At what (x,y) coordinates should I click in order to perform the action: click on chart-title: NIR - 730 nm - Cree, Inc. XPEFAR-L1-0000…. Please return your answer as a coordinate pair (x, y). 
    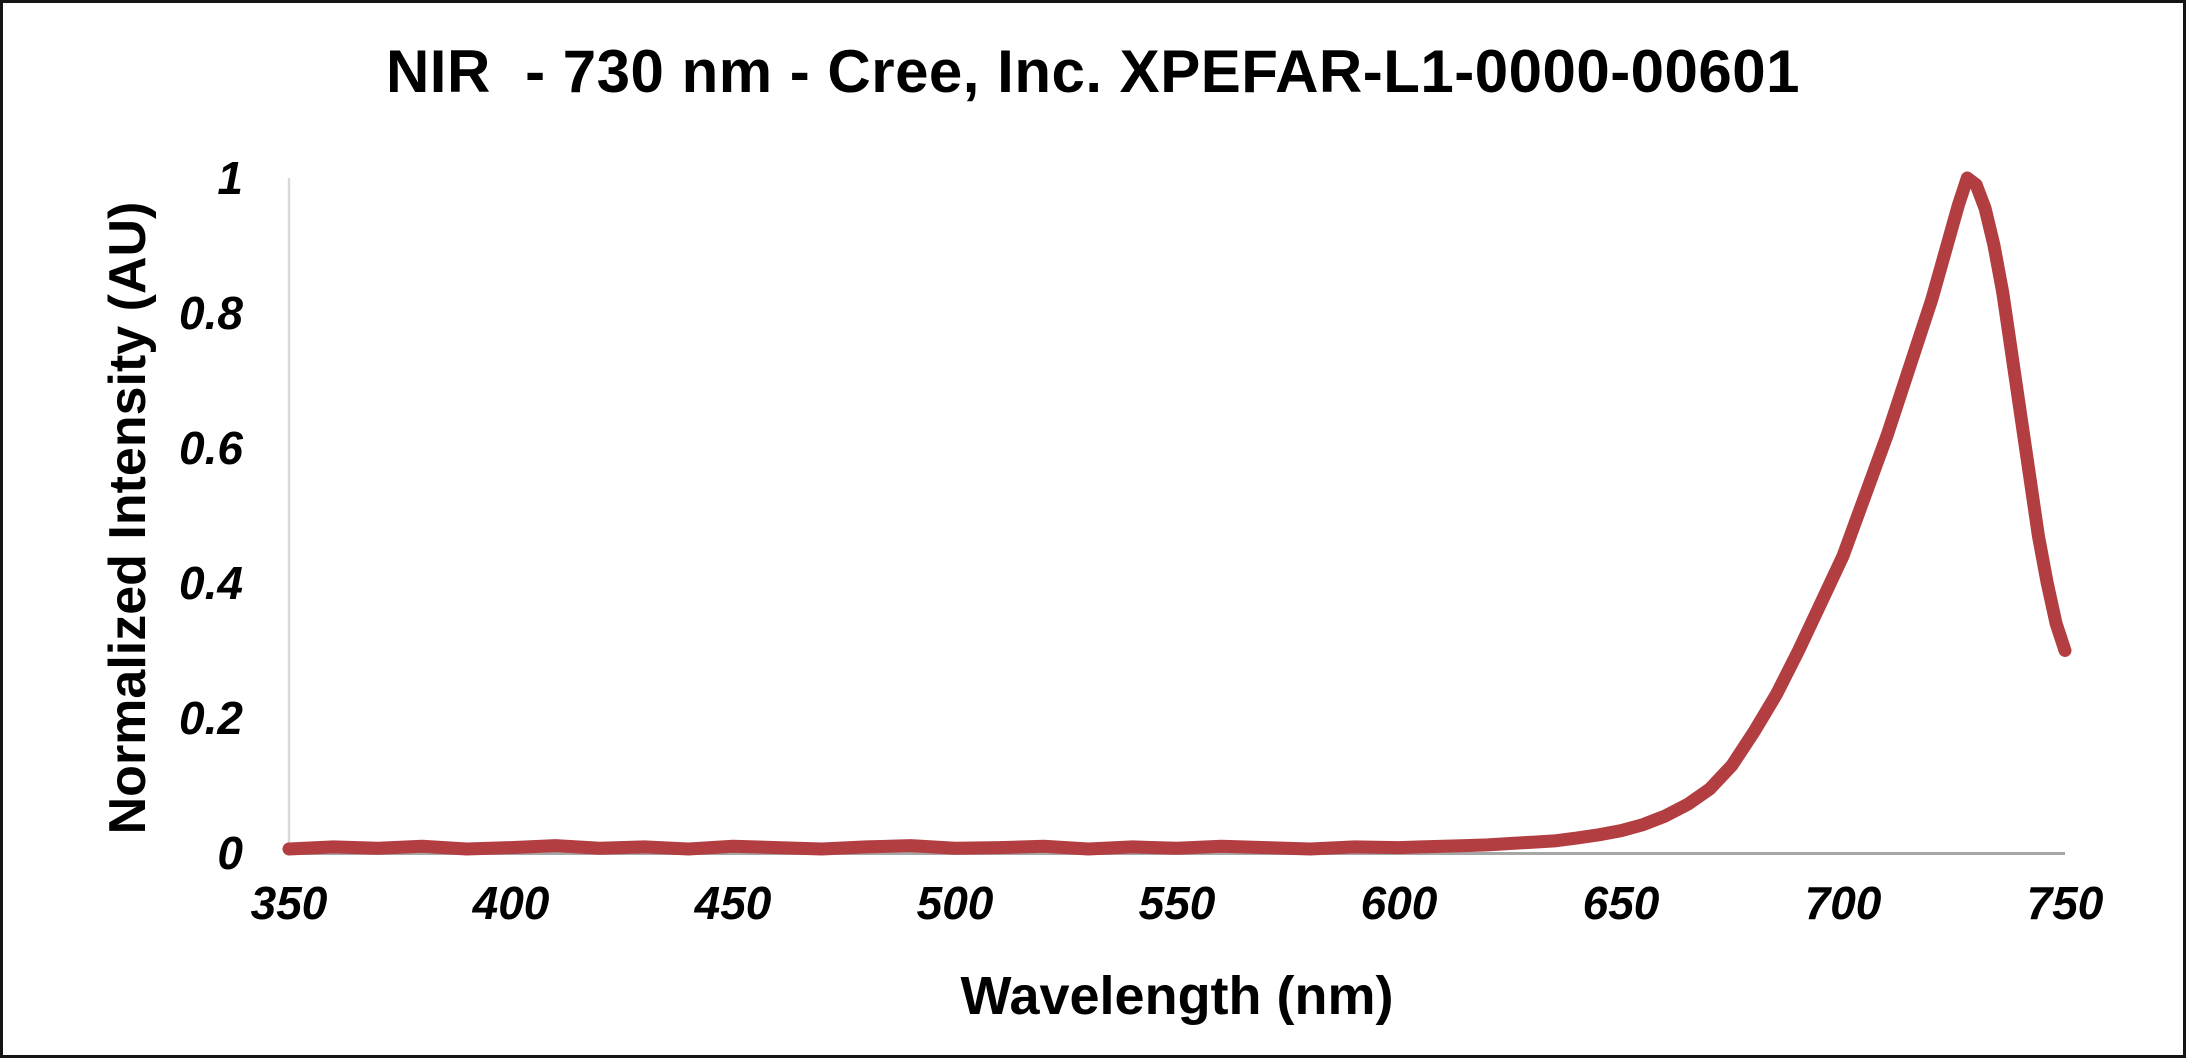
    Looking at the image, I should click on (1093, 71).